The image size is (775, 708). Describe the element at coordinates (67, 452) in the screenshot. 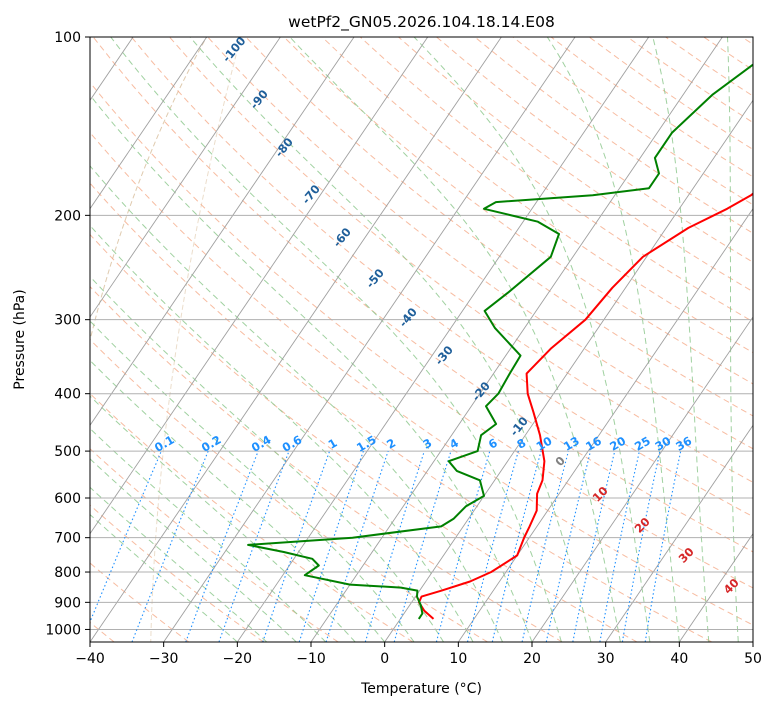

I see `y-tick-label: 500` at that location.